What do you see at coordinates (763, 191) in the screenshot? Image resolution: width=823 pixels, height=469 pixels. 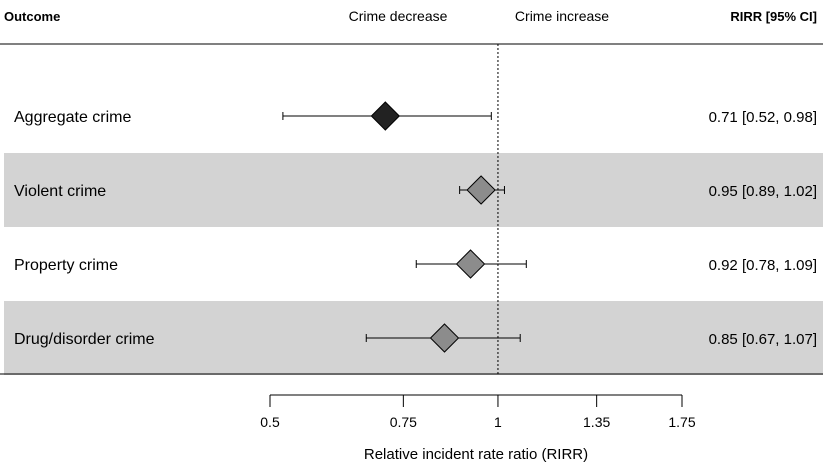 I see `row-estimate: 0.95 [0.89, 1.02]` at bounding box center [763, 191].